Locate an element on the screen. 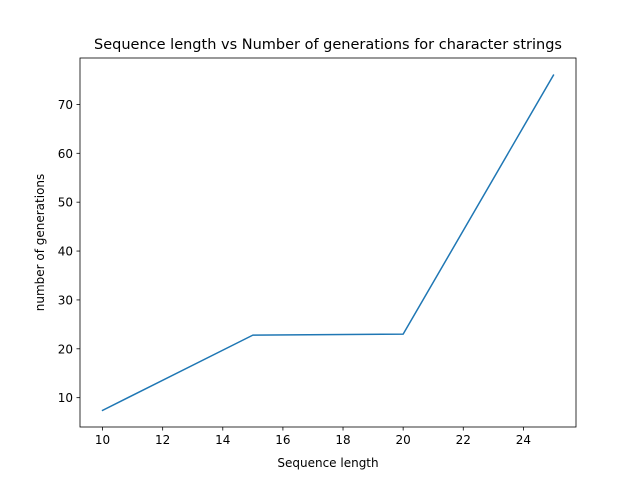 Image resolution: width=640 pixels, height=480 pixels. y-tick-label: 20 is located at coordinates (65, 349).